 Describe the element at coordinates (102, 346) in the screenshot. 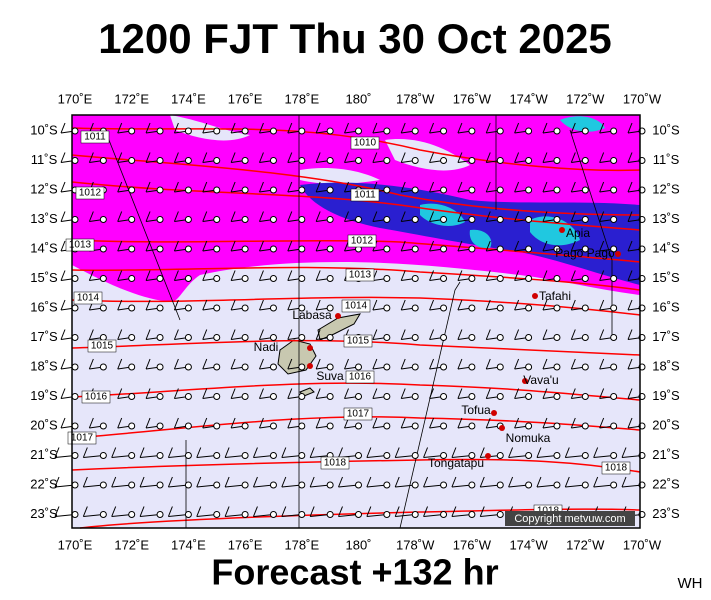

I see `isobar-label: 1015` at that location.